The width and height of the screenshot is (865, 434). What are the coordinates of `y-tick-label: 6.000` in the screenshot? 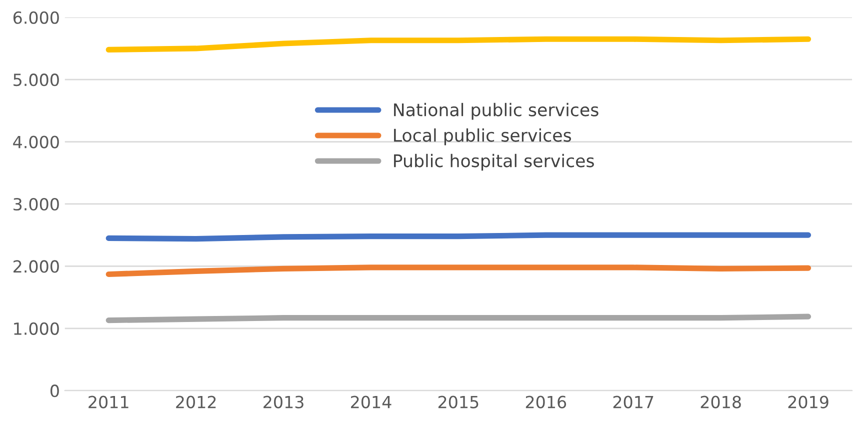 It's located at (36, 17).